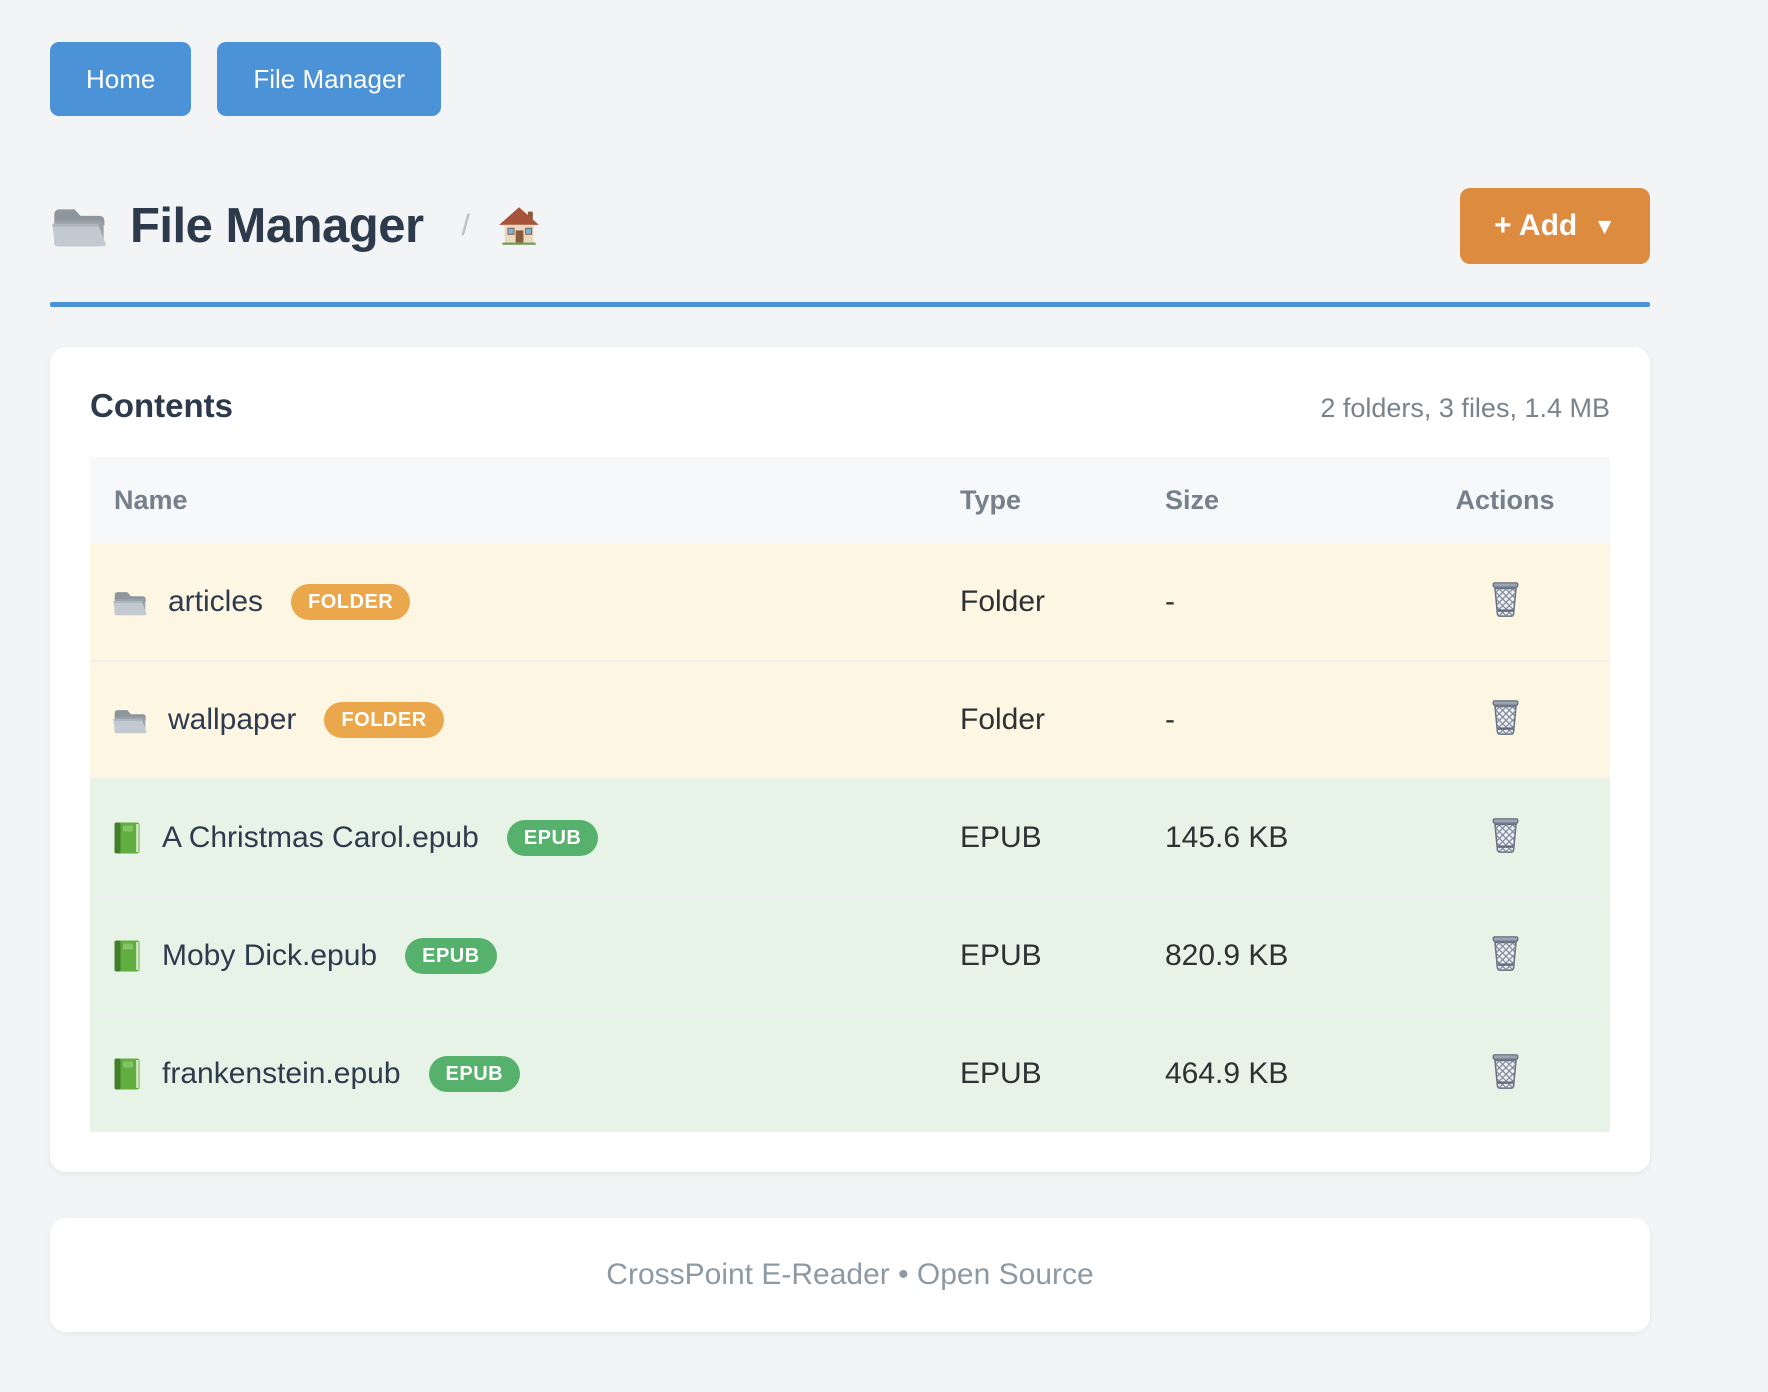 The height and width of the screenshot is (1392, 1768). What do you see at coordinates (79, 226) in the screenshot?
I see `open-folder-icon` at bounding box center [79, 226].